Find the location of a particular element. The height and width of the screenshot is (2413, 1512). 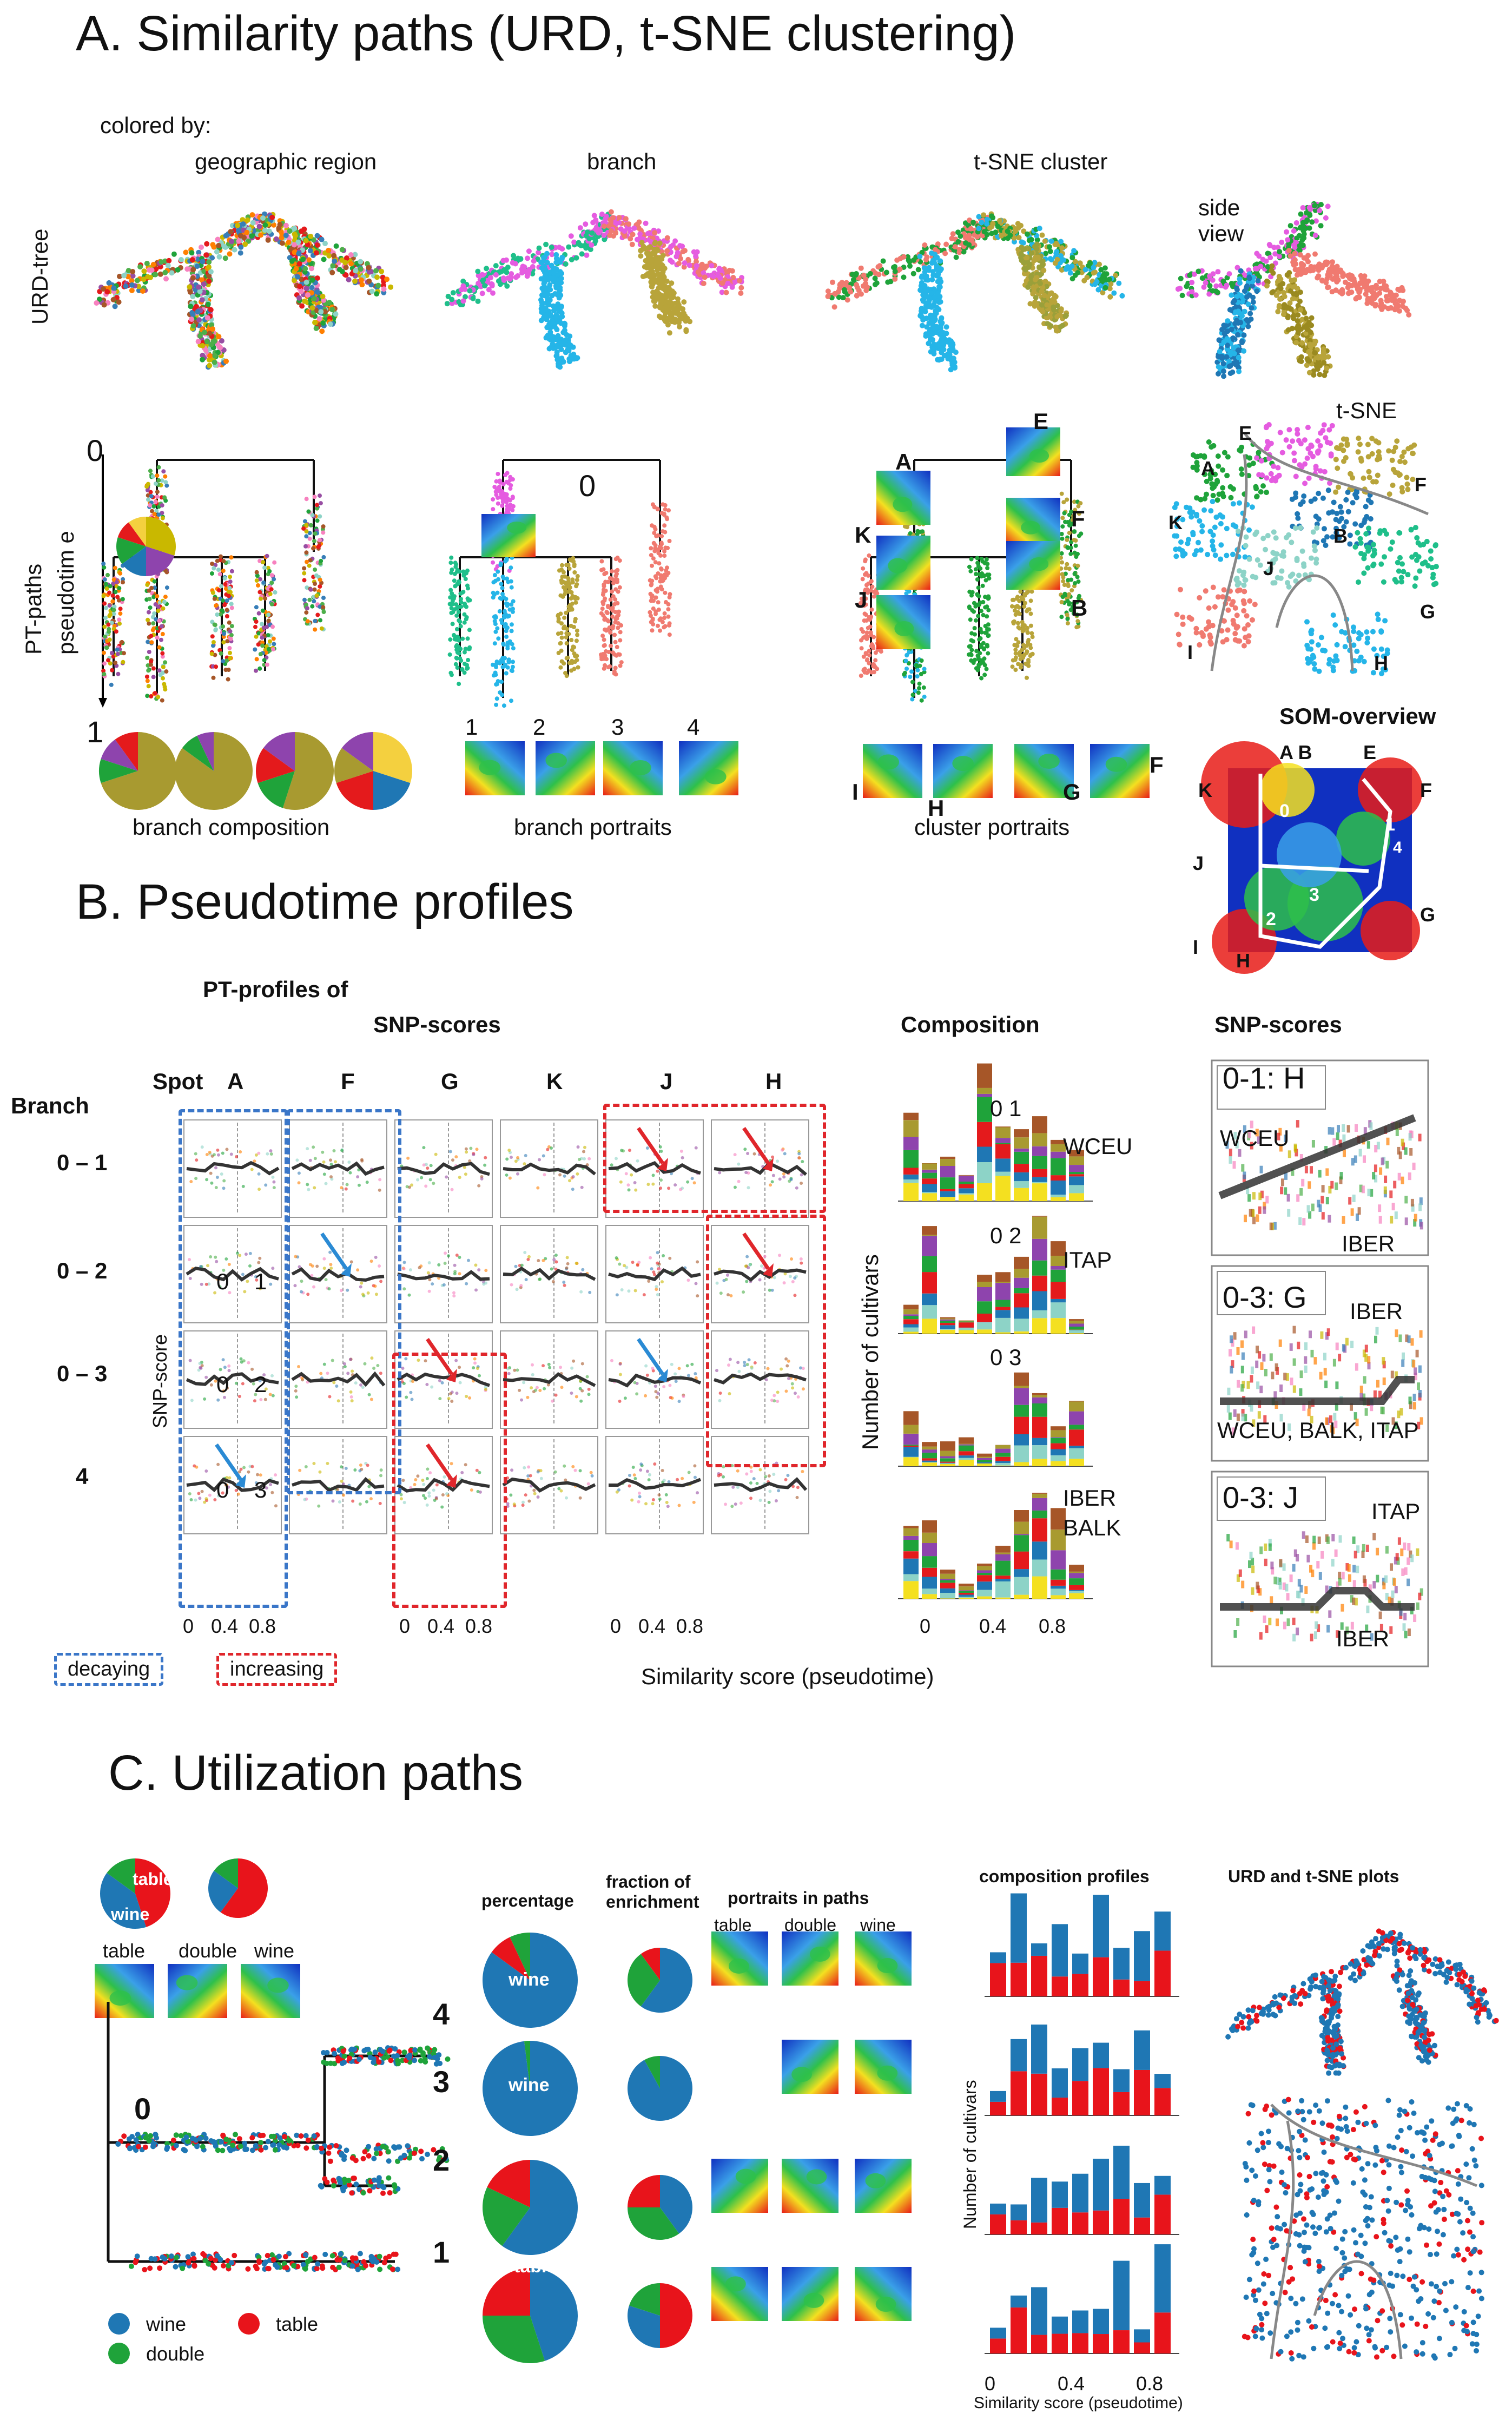

branch-num-3: 3 is located at coordinates (617, 727).